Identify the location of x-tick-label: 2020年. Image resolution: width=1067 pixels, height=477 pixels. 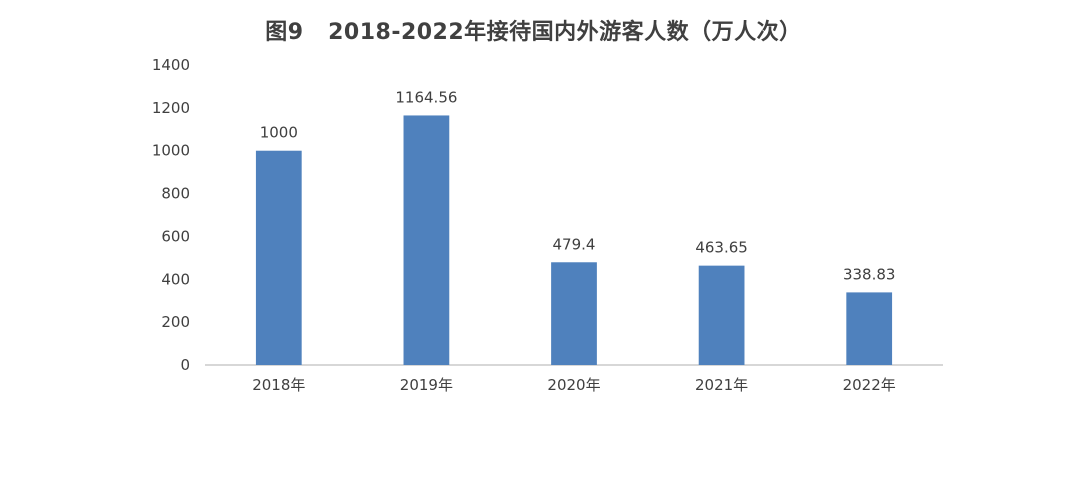
(573, 385).